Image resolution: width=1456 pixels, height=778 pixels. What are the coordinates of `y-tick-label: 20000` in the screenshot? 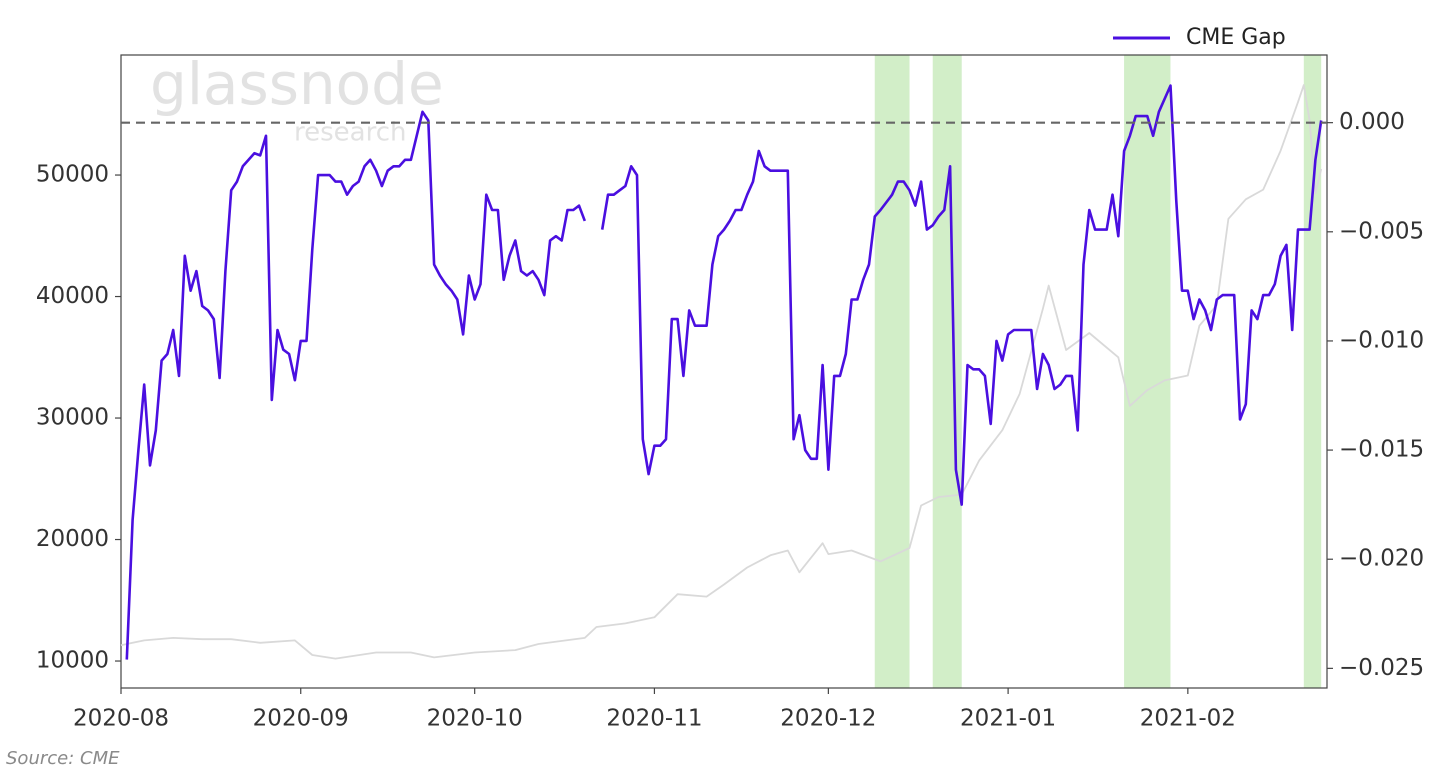 It's located at (72, 539).